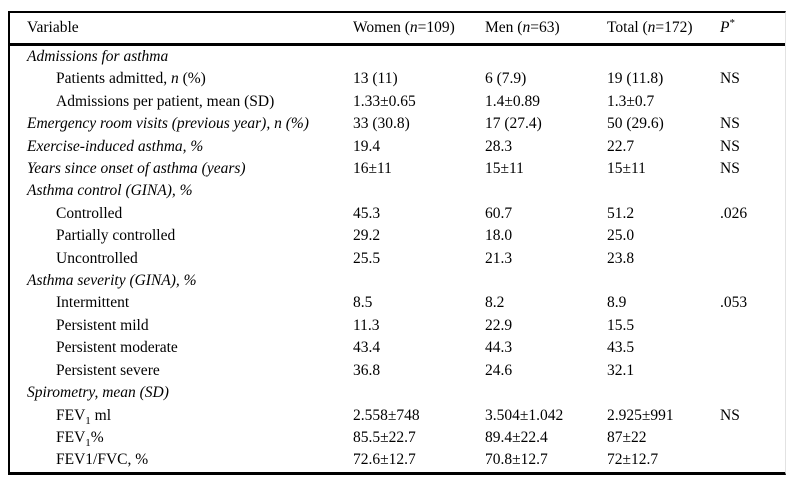 This screenshot has width=793, height=485. What do you see at coordinates (621, 258) in the screenshot?
I see `cell-value: 23.8` at bounding box center [621, 258].